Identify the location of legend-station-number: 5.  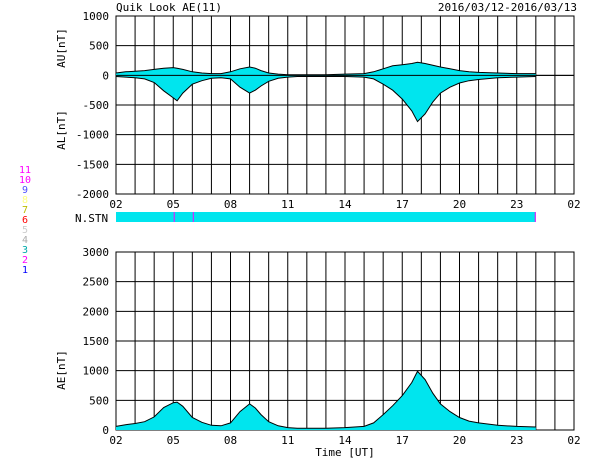
(25, 230).